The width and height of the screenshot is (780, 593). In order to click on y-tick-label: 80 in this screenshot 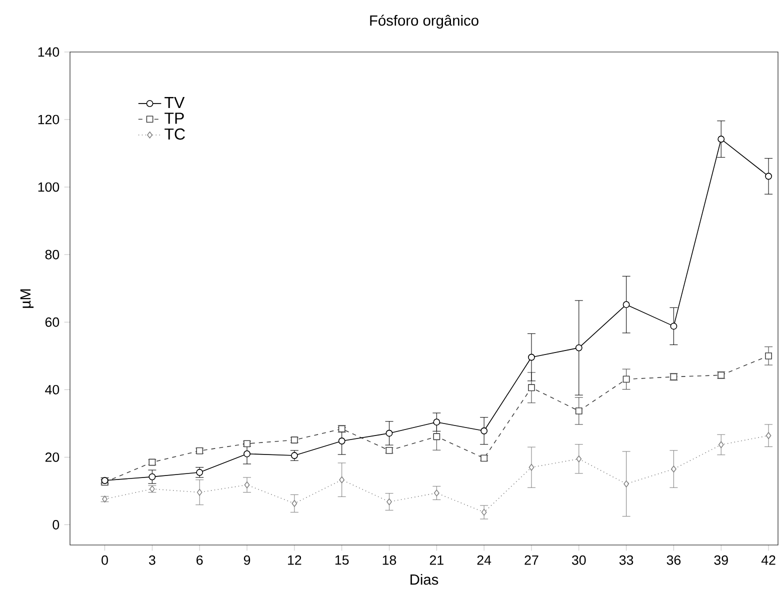, I will do `click(52, 255)`.